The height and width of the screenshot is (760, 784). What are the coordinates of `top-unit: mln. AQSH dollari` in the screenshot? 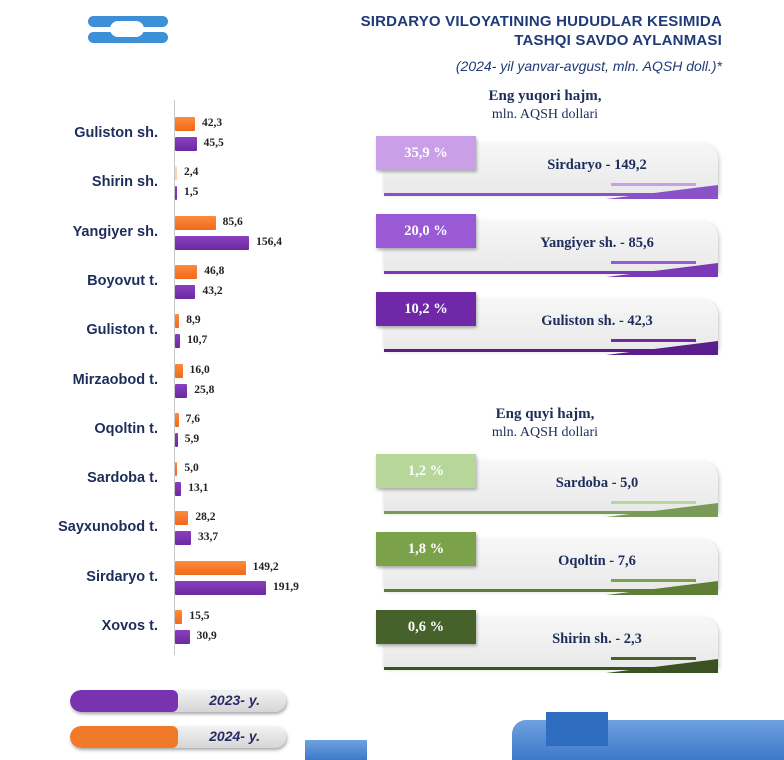 It's located at (545, 114).